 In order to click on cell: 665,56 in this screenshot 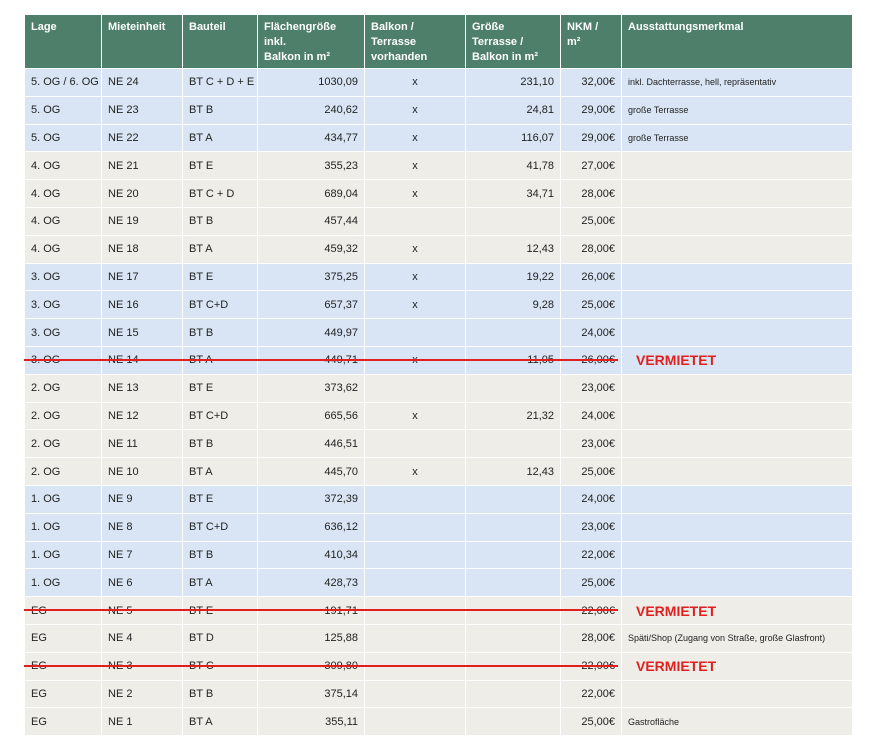, I will do `click(311, 416)`.